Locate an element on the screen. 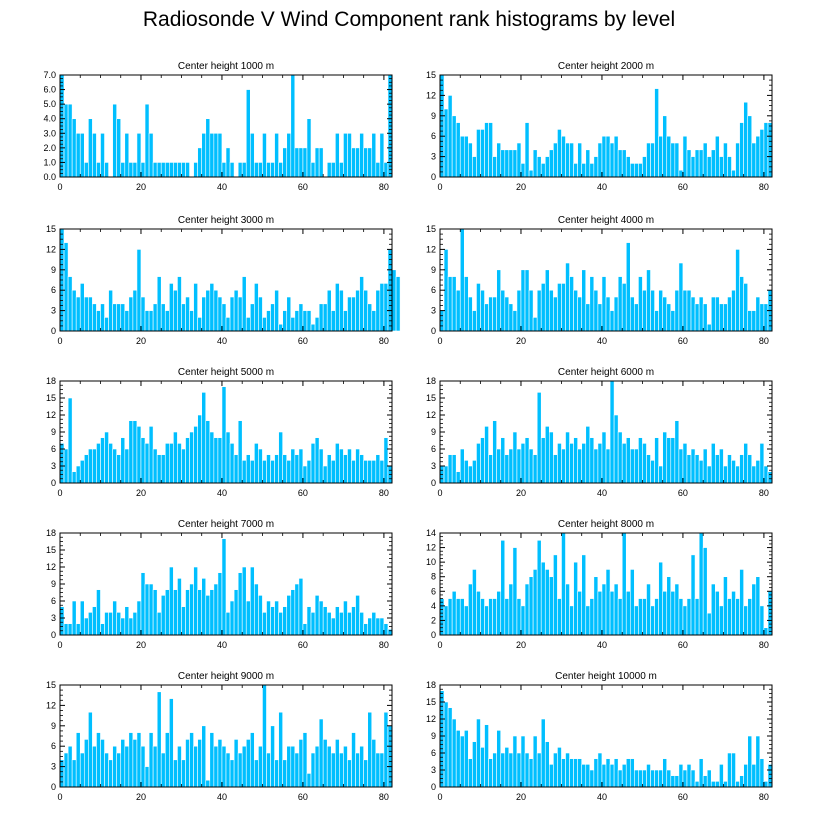 This screenshot has height=824, width=818. y-tick-label: 3 is located at coordinates (433, 311).